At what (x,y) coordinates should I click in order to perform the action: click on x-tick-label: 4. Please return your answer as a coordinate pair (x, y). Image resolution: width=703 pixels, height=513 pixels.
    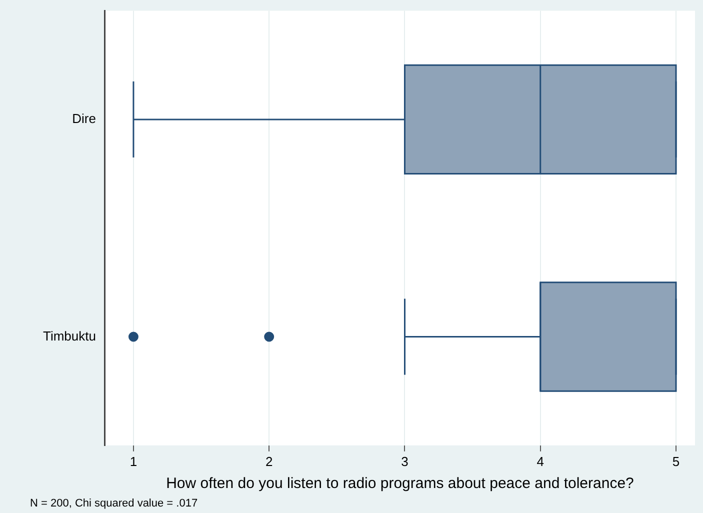
    Looking at the image, I should click on (540, 461).